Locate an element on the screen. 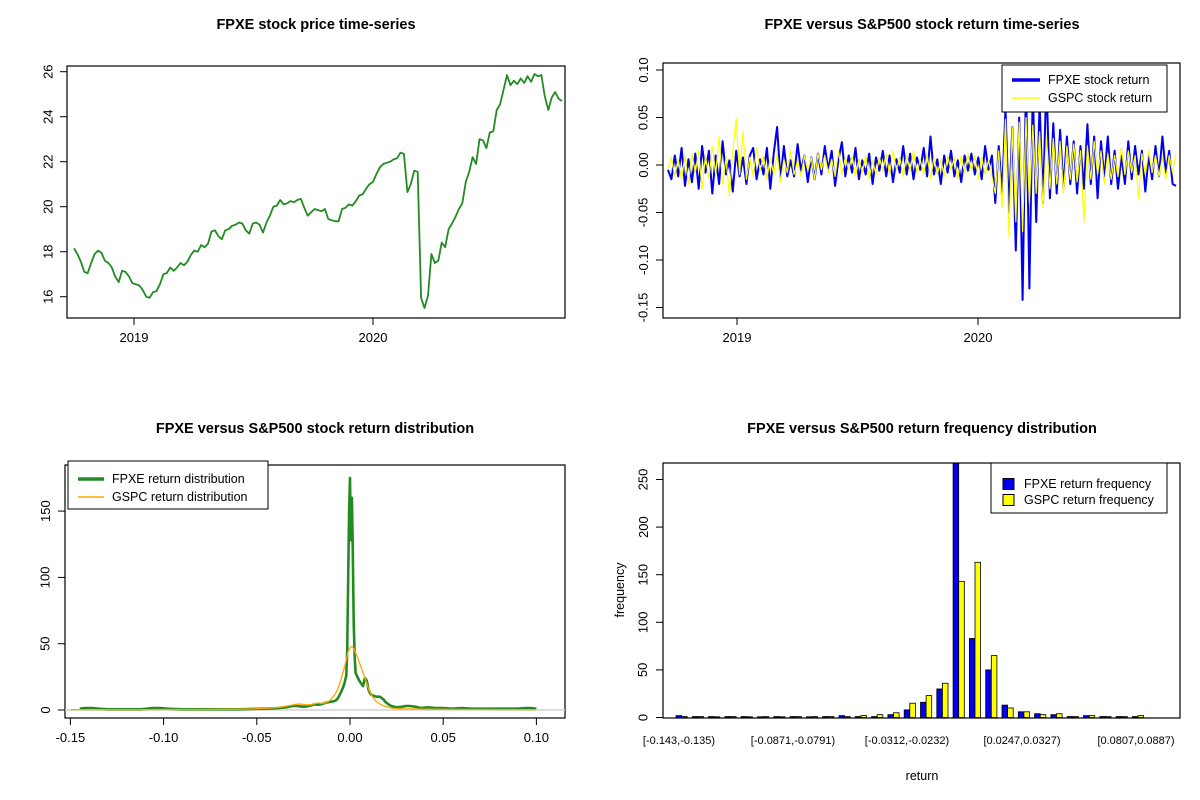 The image size is (1200, 800). density-y-axis: 0 50 100 150 is located at coordinates (51, 607).